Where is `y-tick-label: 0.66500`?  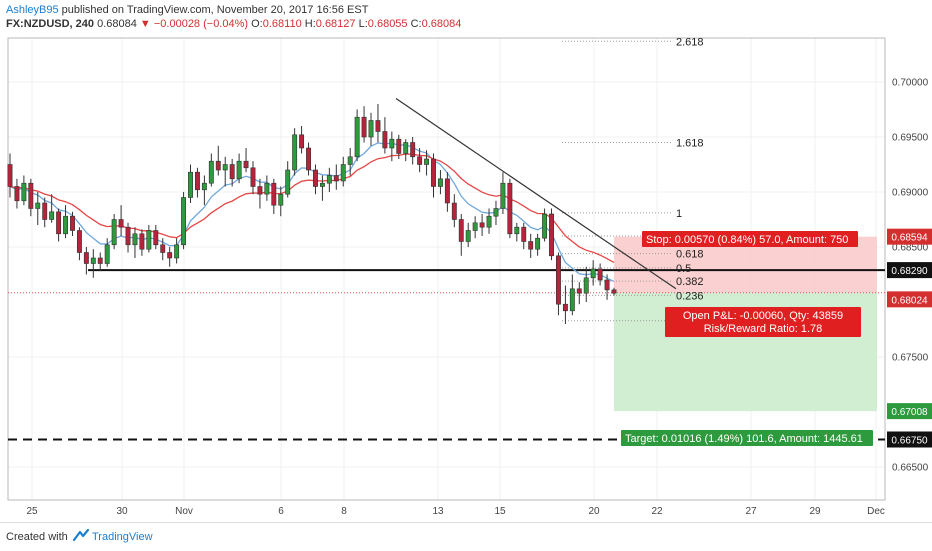
y-tick-label: 0.66500 is located at coordinates (910, 468).